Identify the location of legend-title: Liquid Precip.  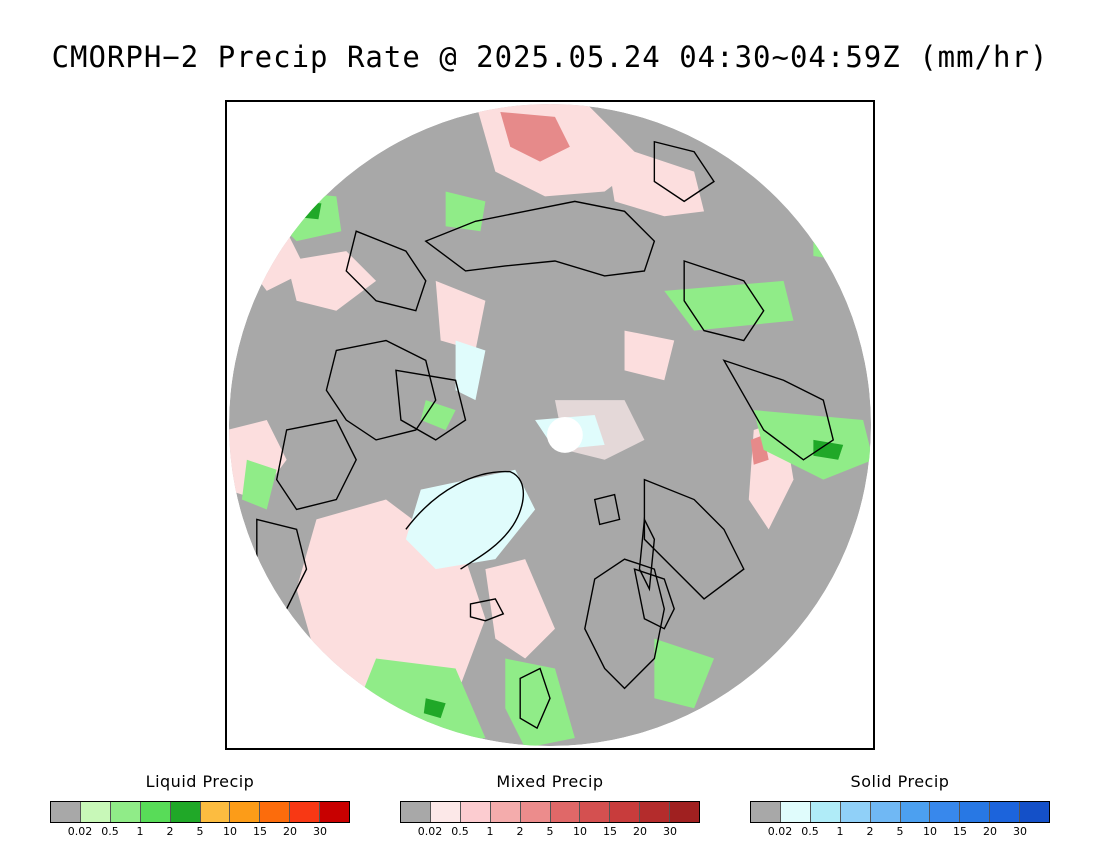
(200, 781).